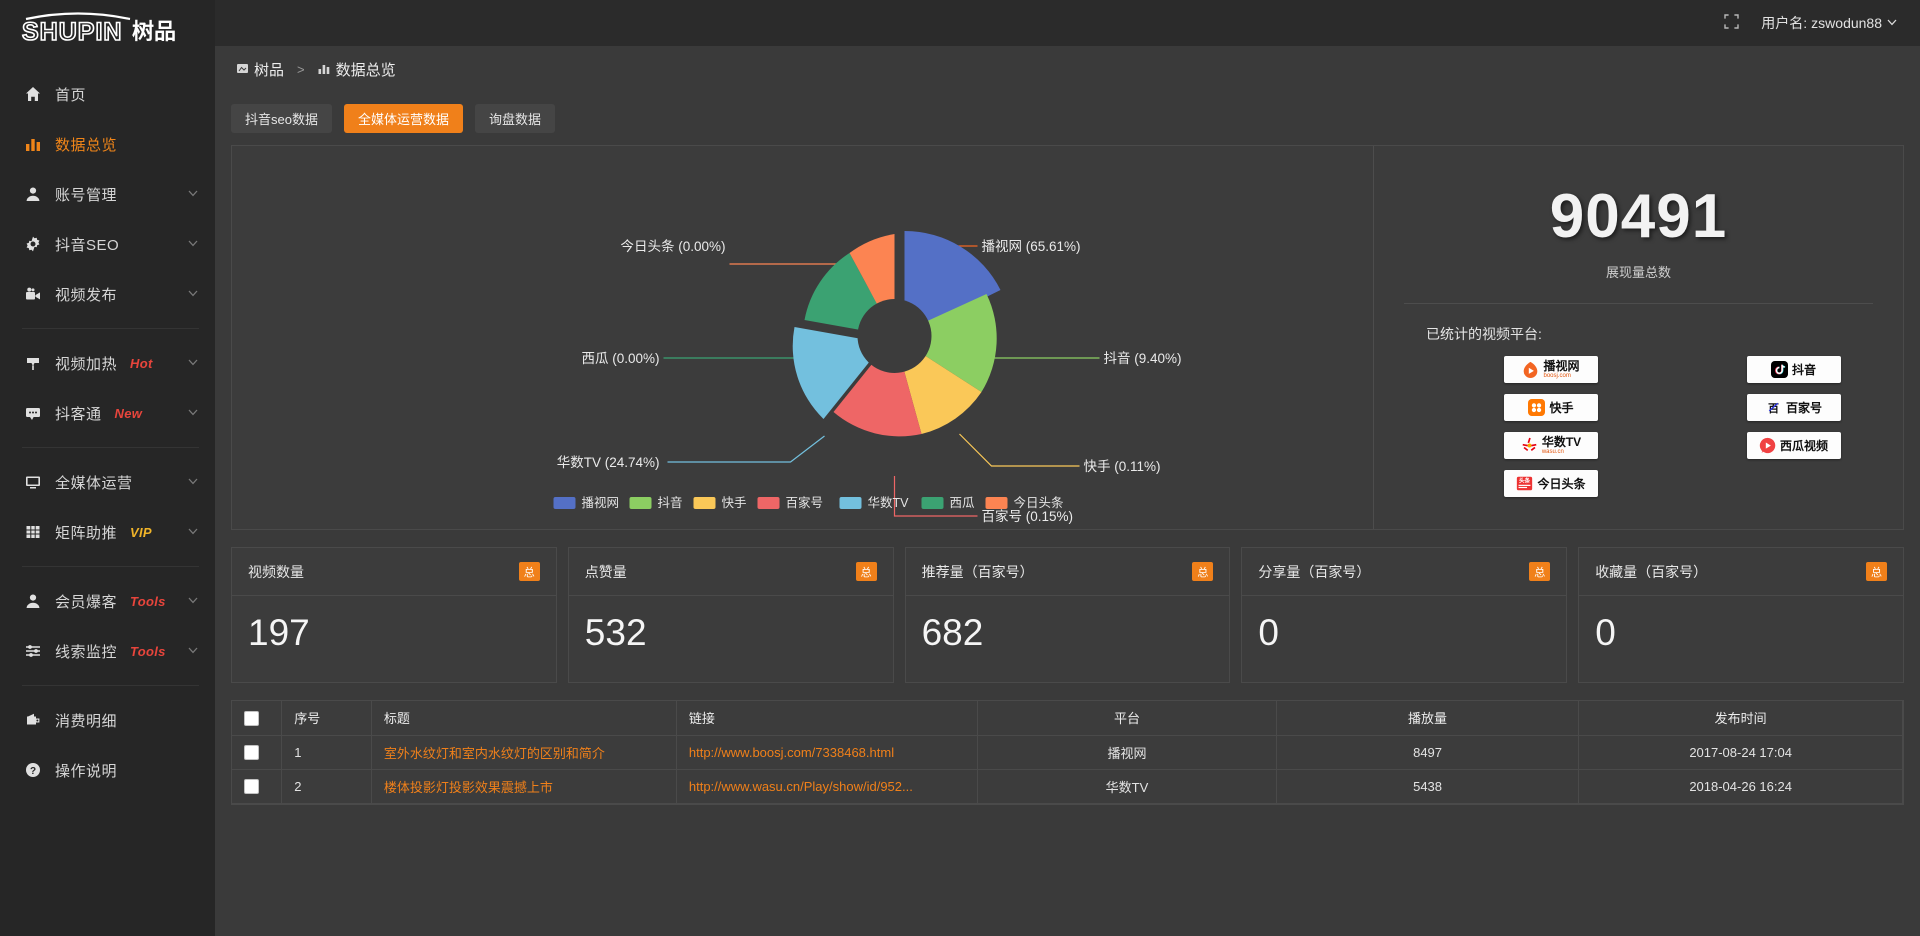 The height and width of the screenshot is (936, 1920). Describe the element at coordinates (945, 343) in the screenshot. I see `sector-douyin` at that location.